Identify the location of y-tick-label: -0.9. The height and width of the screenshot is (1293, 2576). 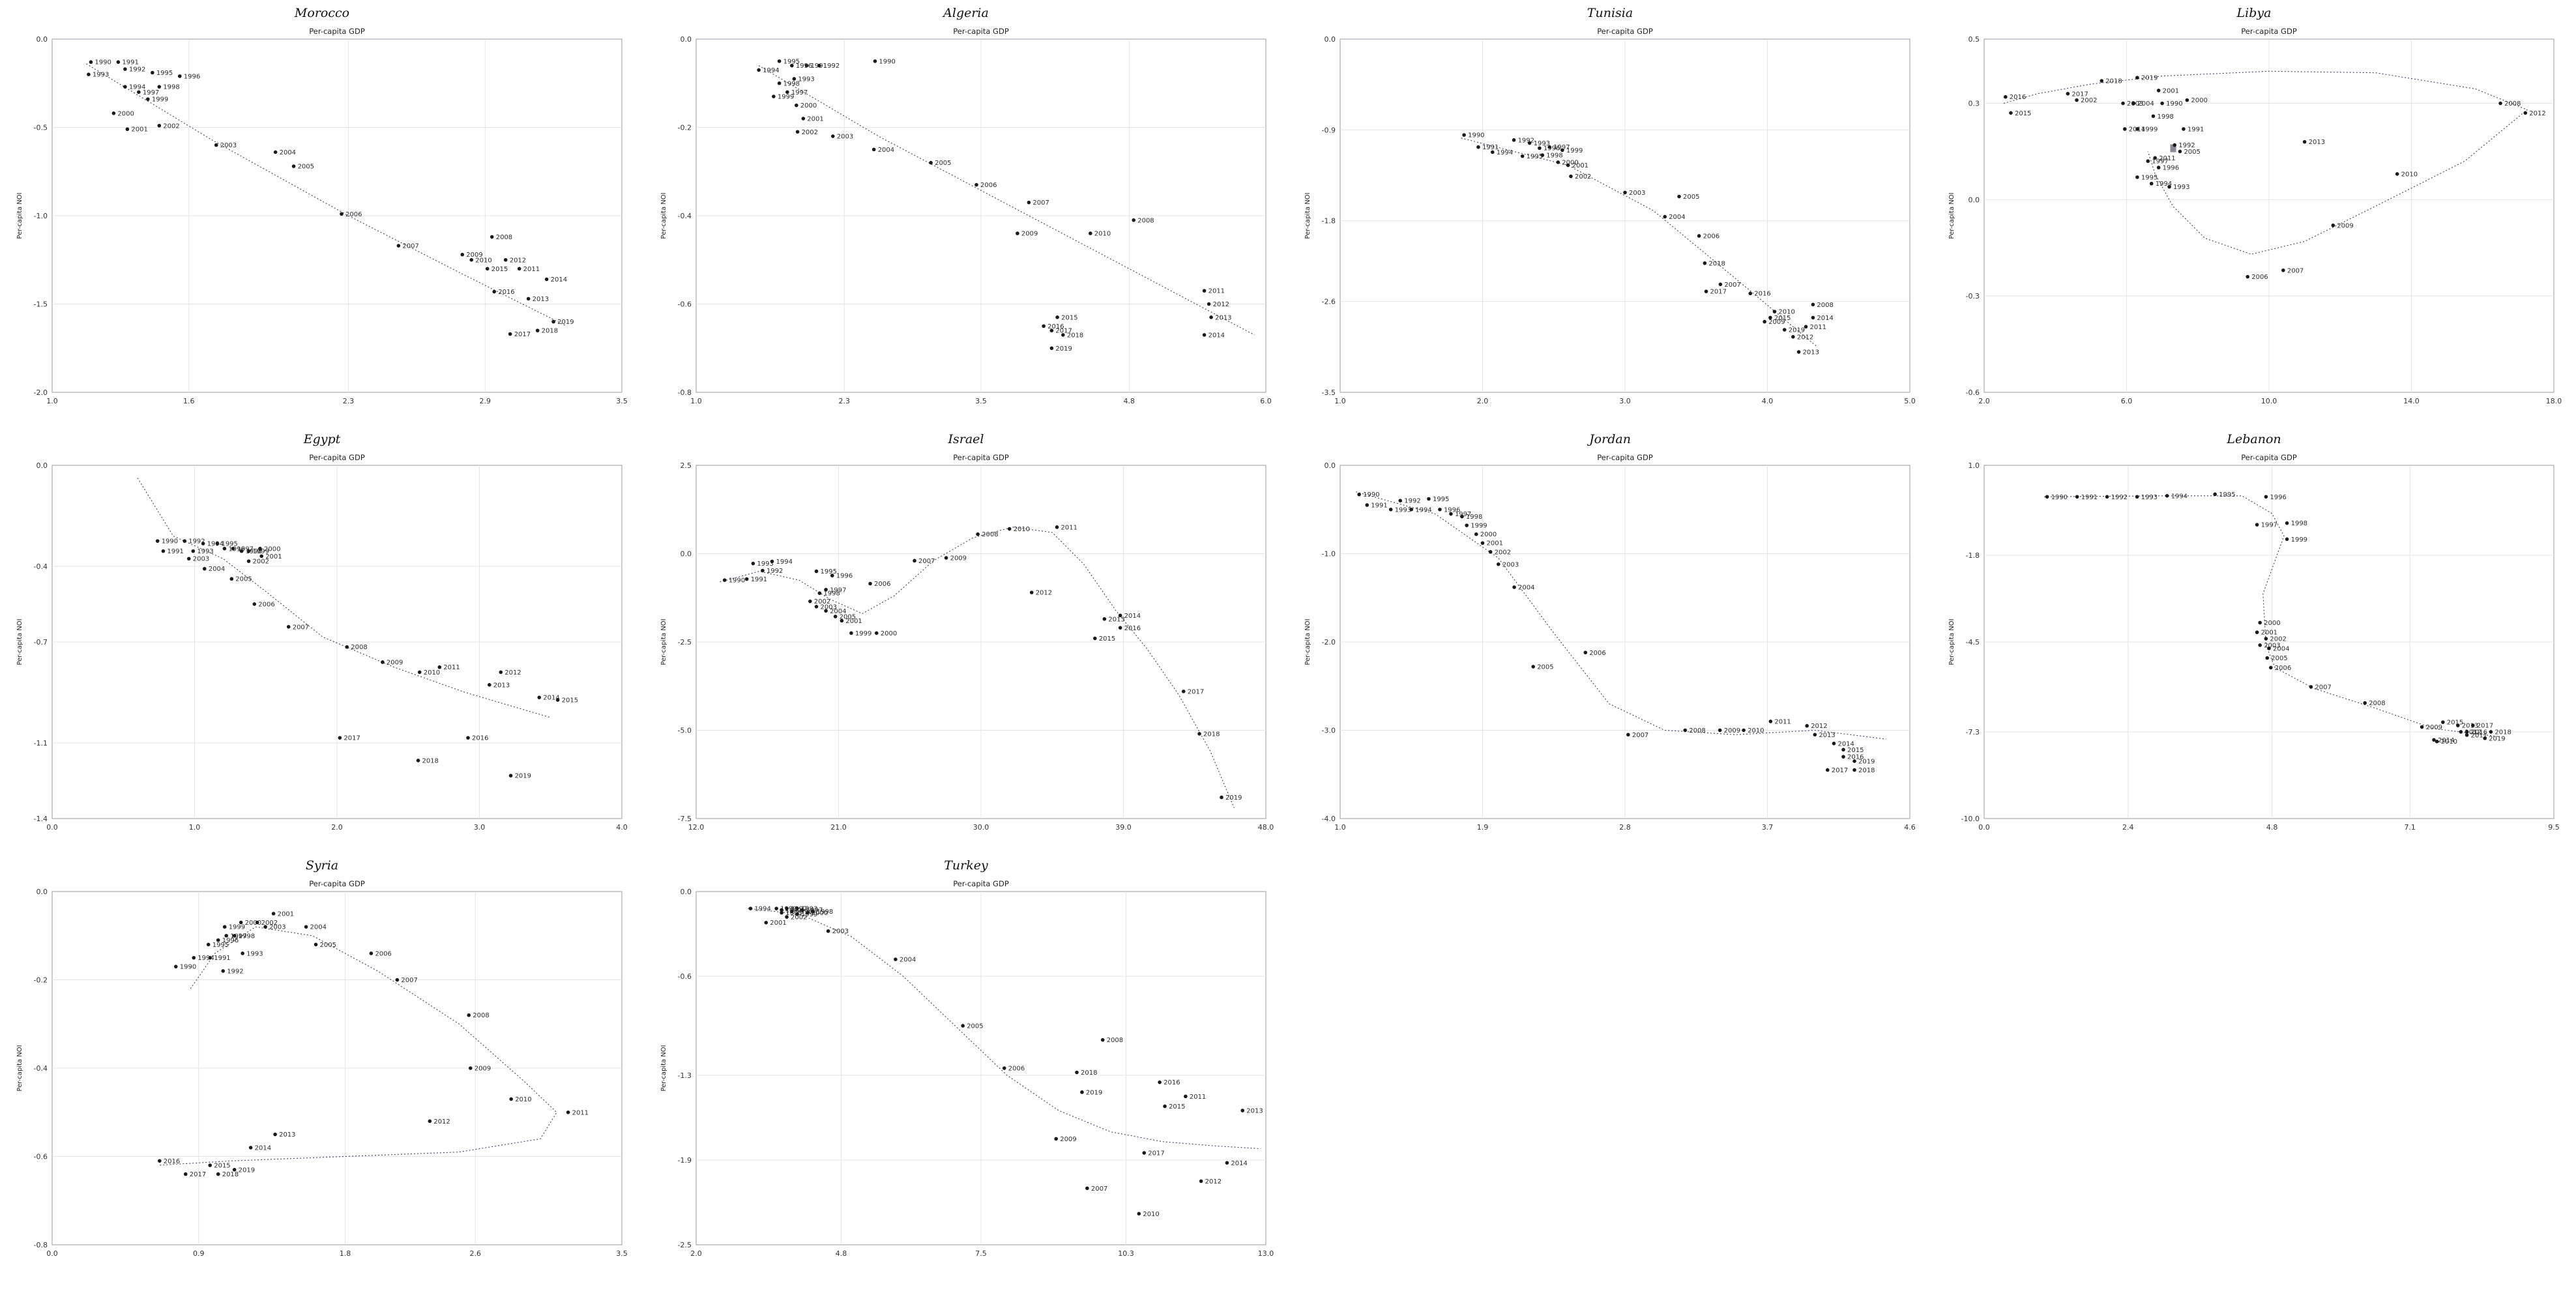
(1329, 130).